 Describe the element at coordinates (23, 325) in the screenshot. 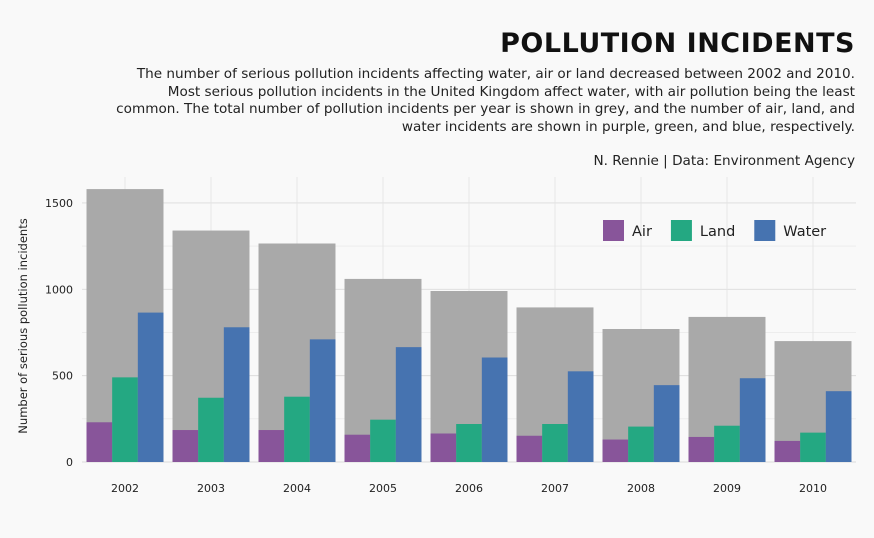

I see `y-axis-label: Number of serious pollution incidents` at that location.